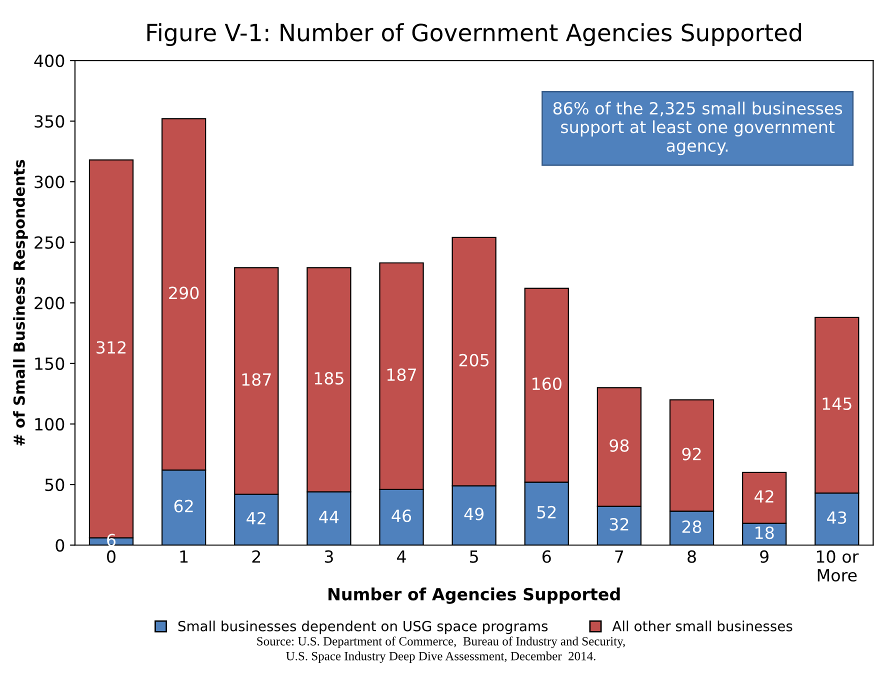  What do you see at coordinates (764, 556) in the screenshot?
I see `x-tick-label: 9` at bounding box center [764, 556].